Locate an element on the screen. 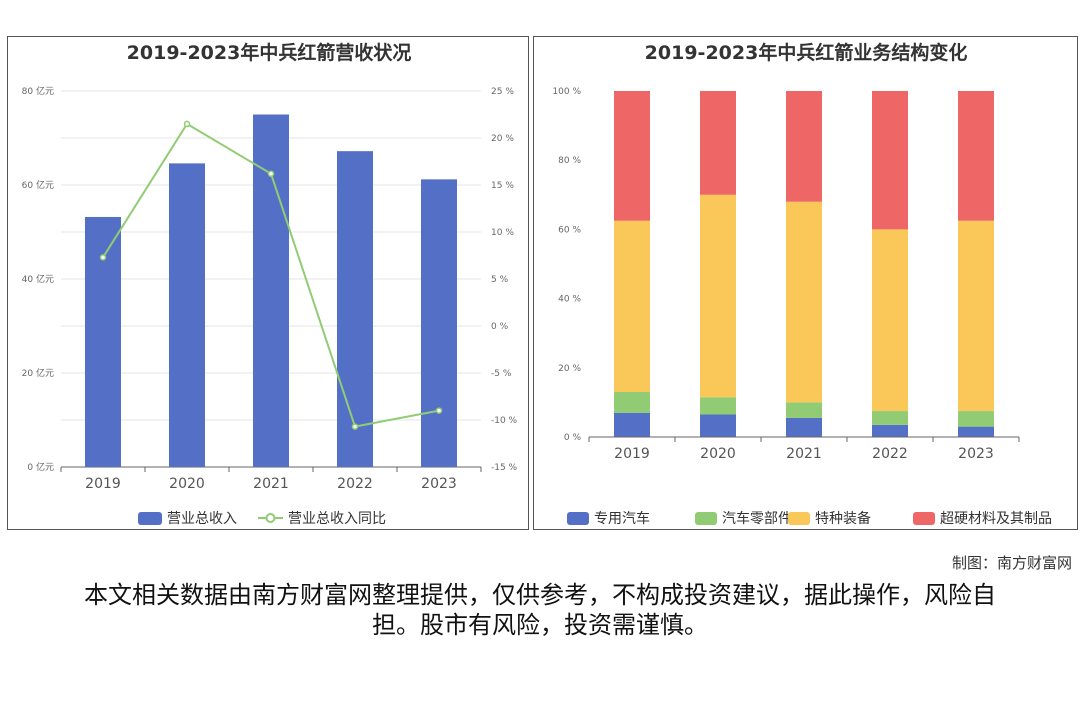  legend-label: 特种装备 is located at coordinates (843, 518).